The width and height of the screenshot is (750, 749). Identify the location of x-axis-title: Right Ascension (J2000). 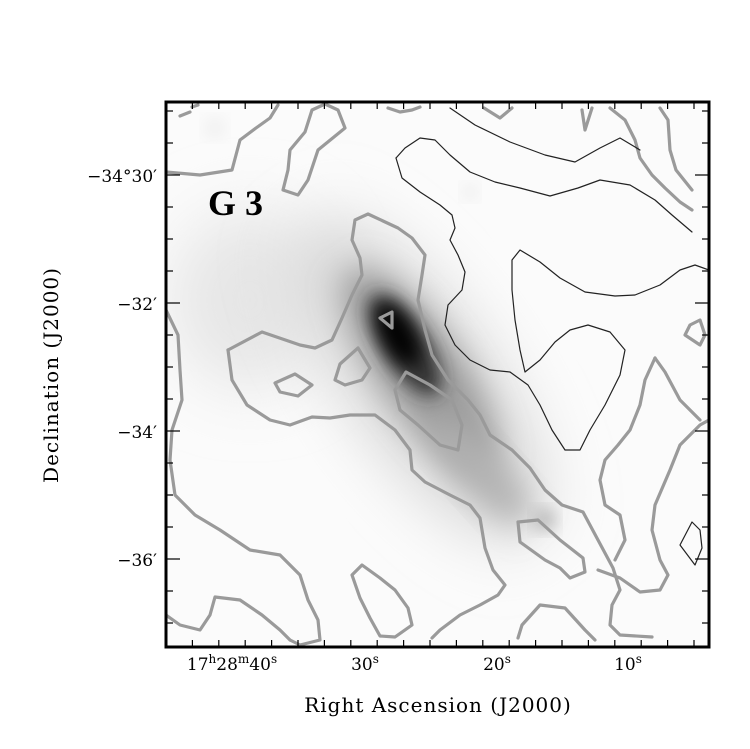
(438, 705).